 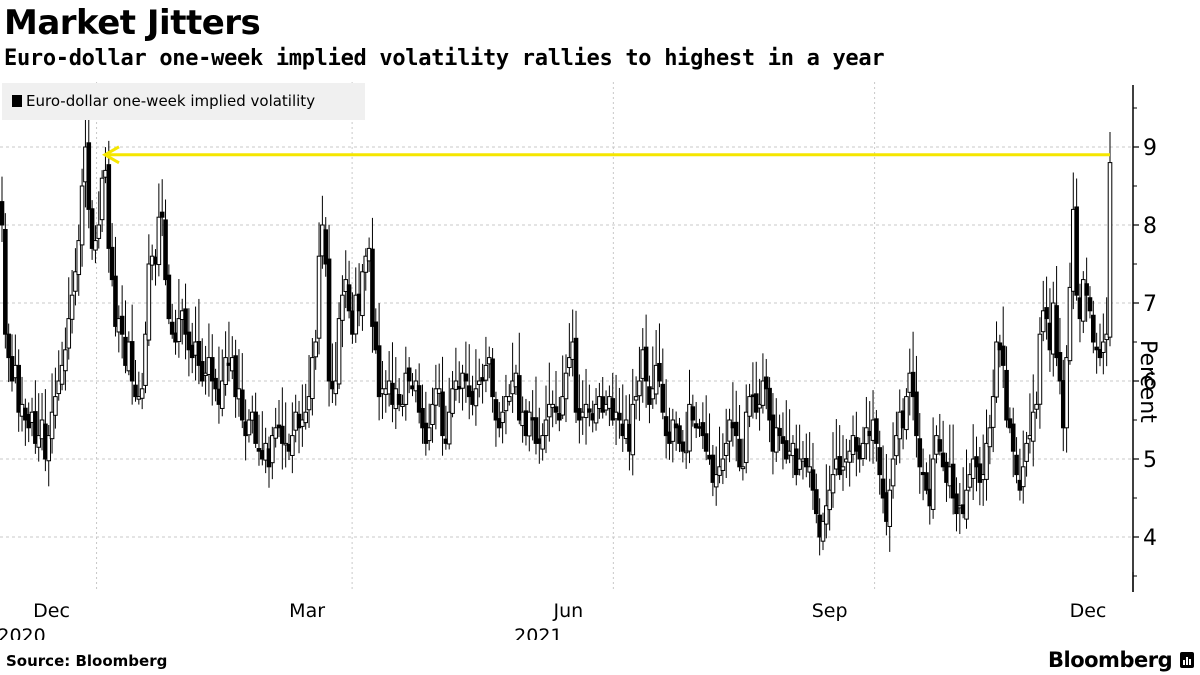 What do you see at coordinates (1150, 460) in the screenshot?
I see `y-tick-label: 5` at bounding box center [1150, 460].